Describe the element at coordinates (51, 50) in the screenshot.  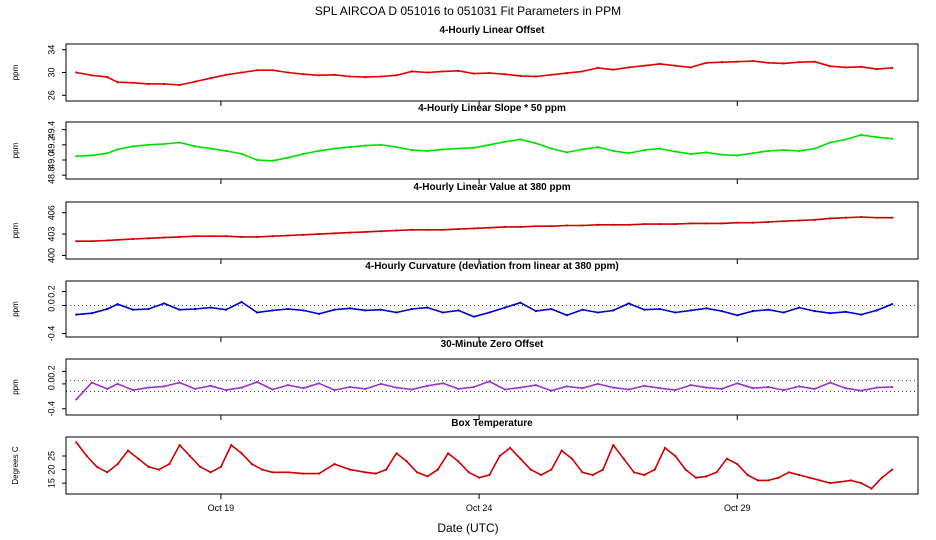
I see `y-tick-label: 34` at that location.